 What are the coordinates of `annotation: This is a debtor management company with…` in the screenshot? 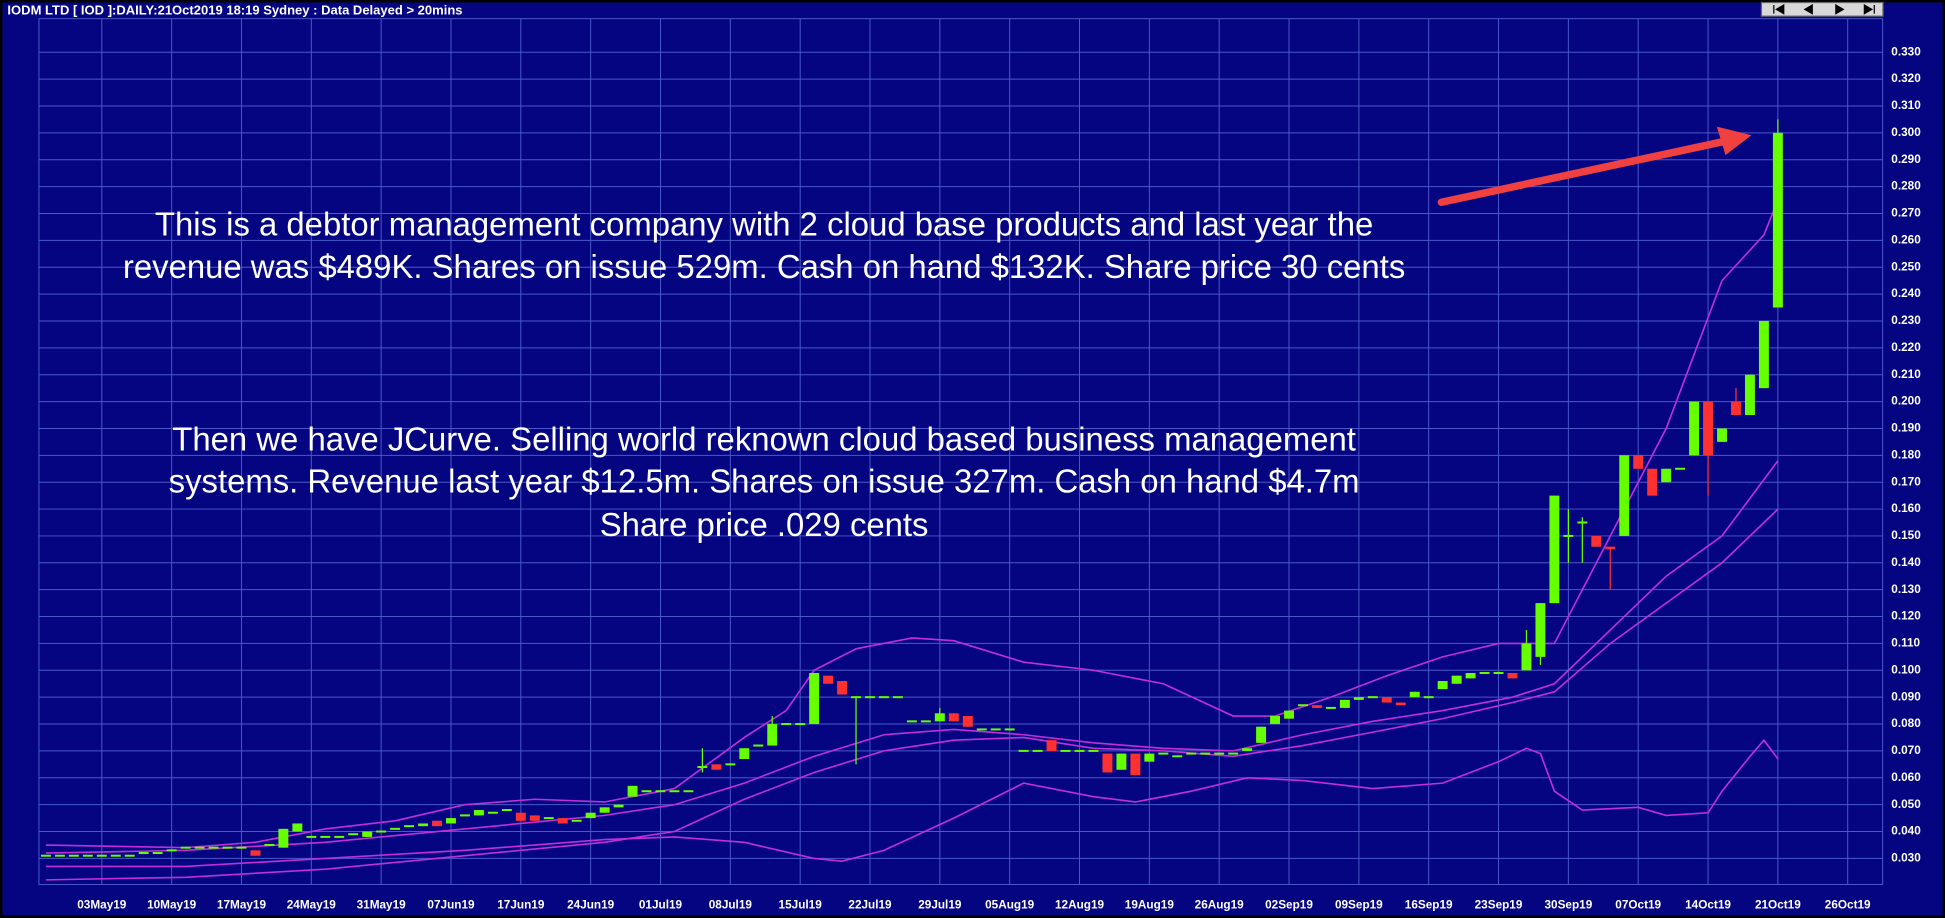 It's located at (764, 224).